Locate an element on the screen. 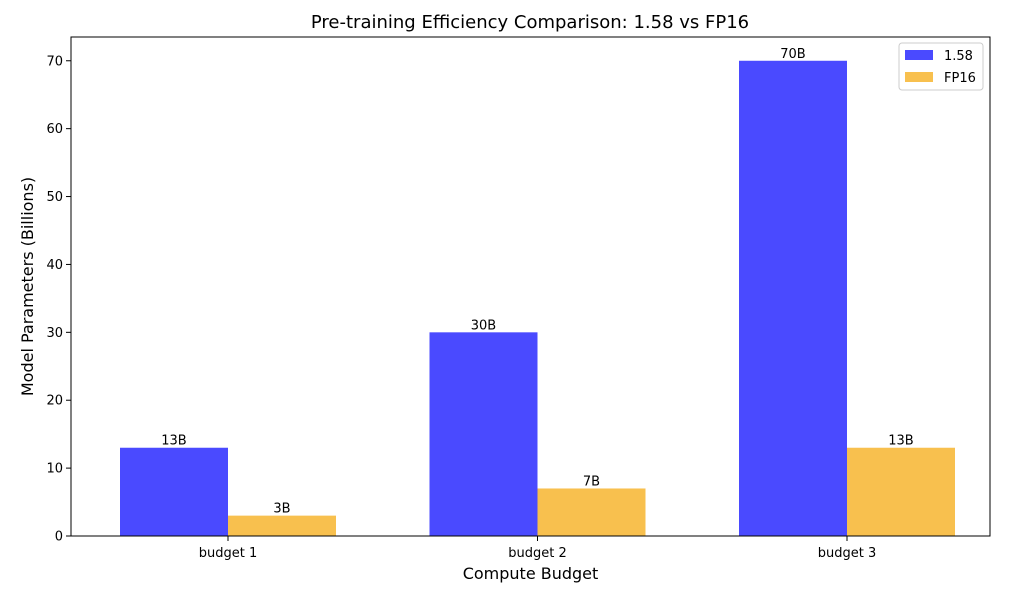 The image size is (1023, 599). bar-value-label: 3B is located at coordinates (281, 509).